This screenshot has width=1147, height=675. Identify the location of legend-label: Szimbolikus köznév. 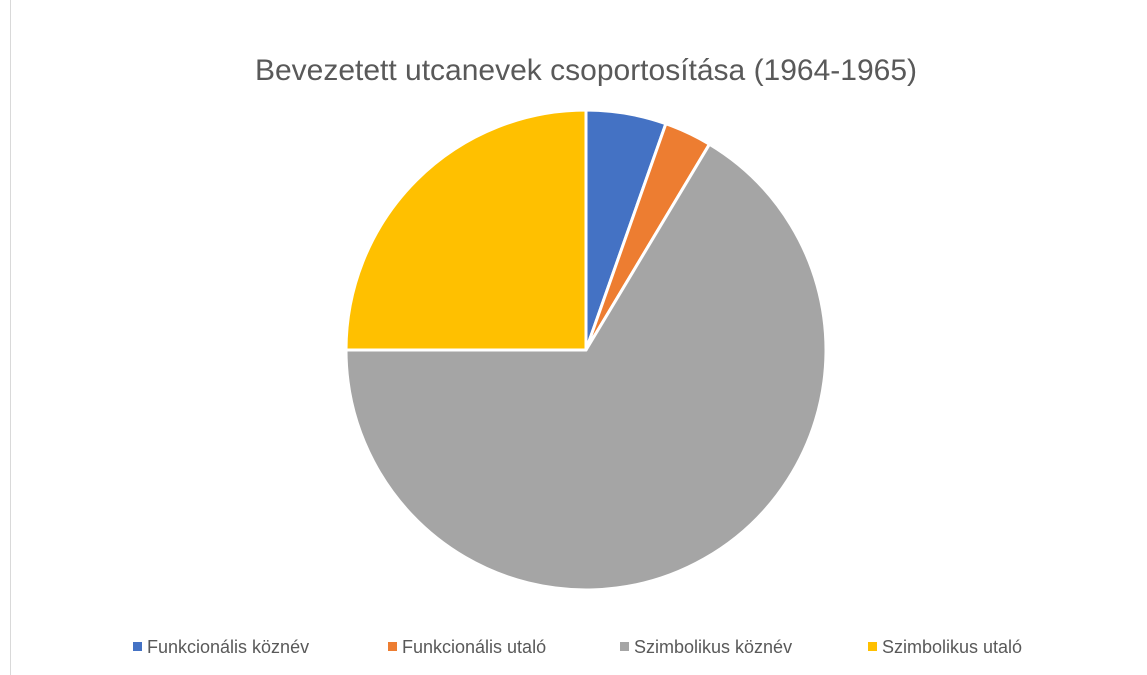
(713, 647).